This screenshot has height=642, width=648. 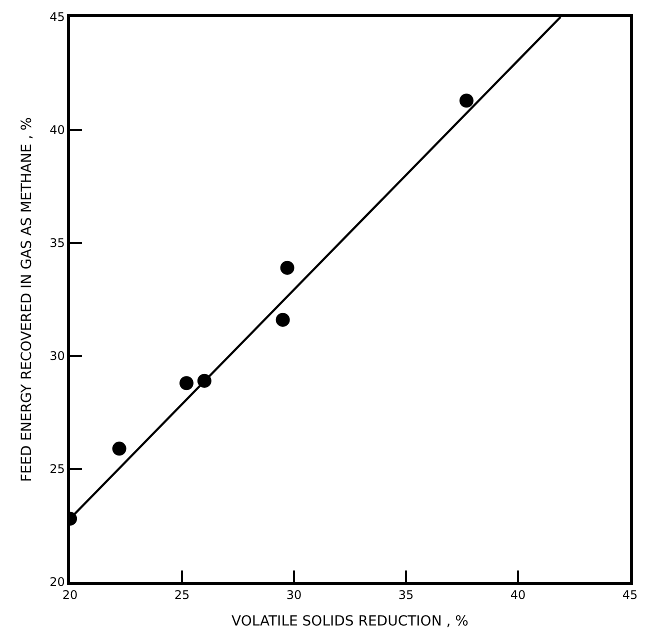 I want to click on y-tick-label: 35, so click(x=57, y=243).